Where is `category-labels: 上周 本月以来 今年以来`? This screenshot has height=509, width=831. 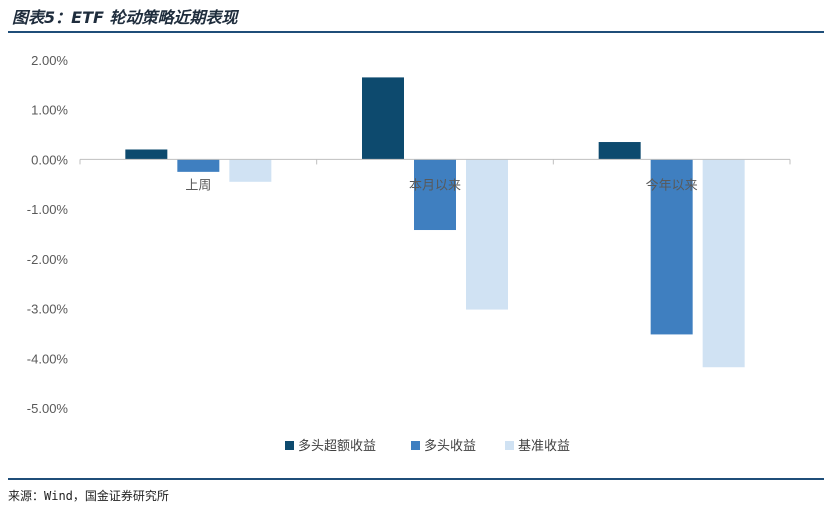 category-labels: 上周 本月以来 今年以来 is located at coordinates (441, 185).